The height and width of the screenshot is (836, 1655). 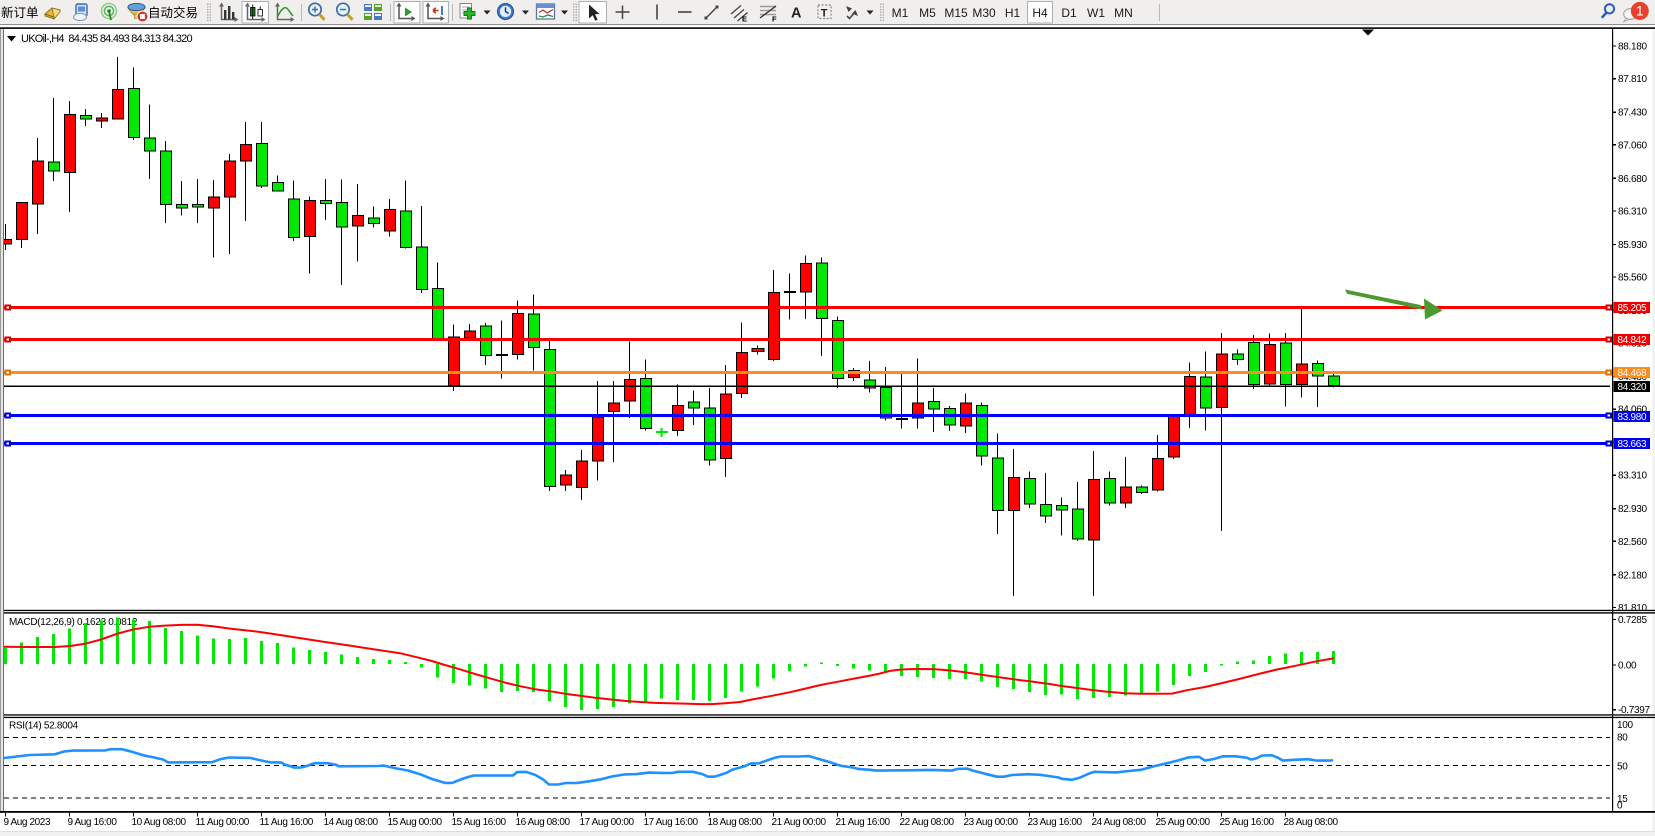 What do you see at coordinates (1622, 766) in the screenshot?
I see `svg-text: 50` at bounding box center [1622, 766].